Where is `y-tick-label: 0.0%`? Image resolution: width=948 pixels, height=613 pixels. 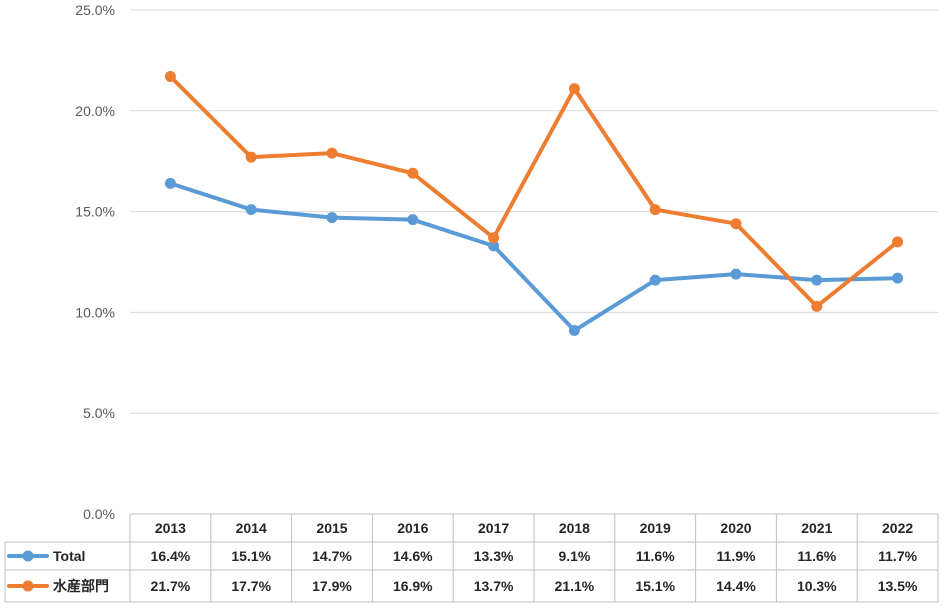 y-tick-label: 0.0% is located at coordinates (99, 514).